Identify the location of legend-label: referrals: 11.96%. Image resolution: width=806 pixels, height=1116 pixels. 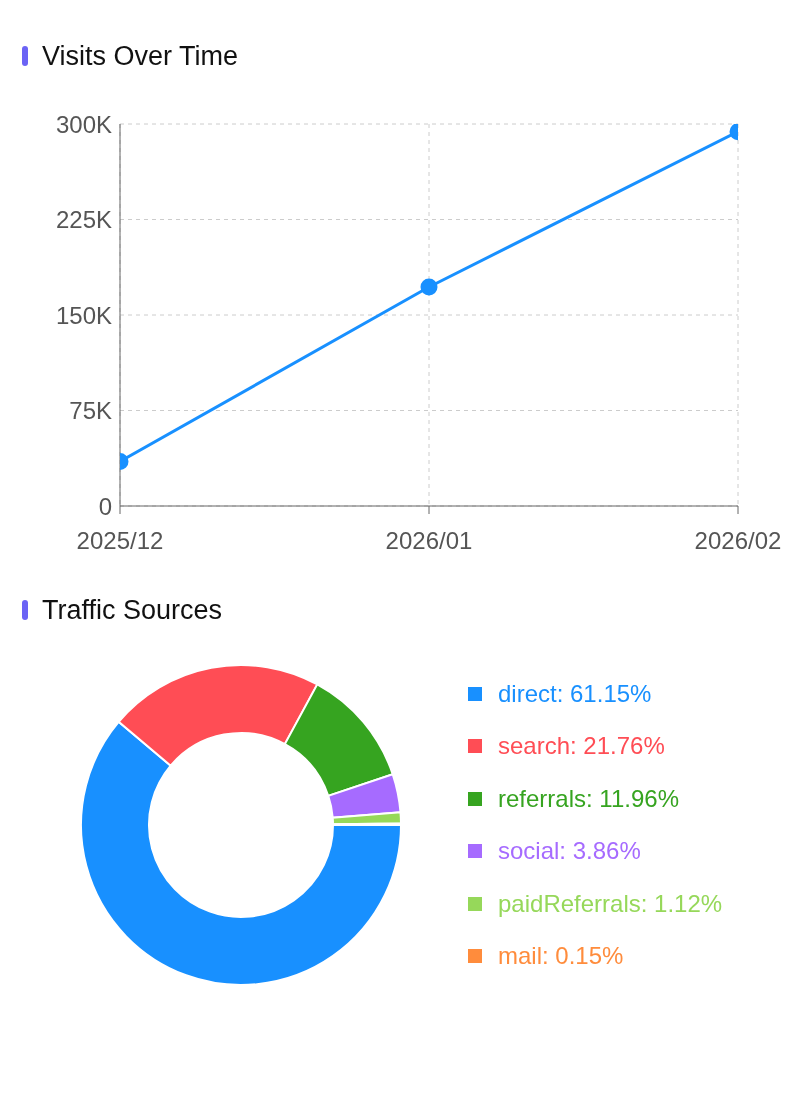
(588, 798).